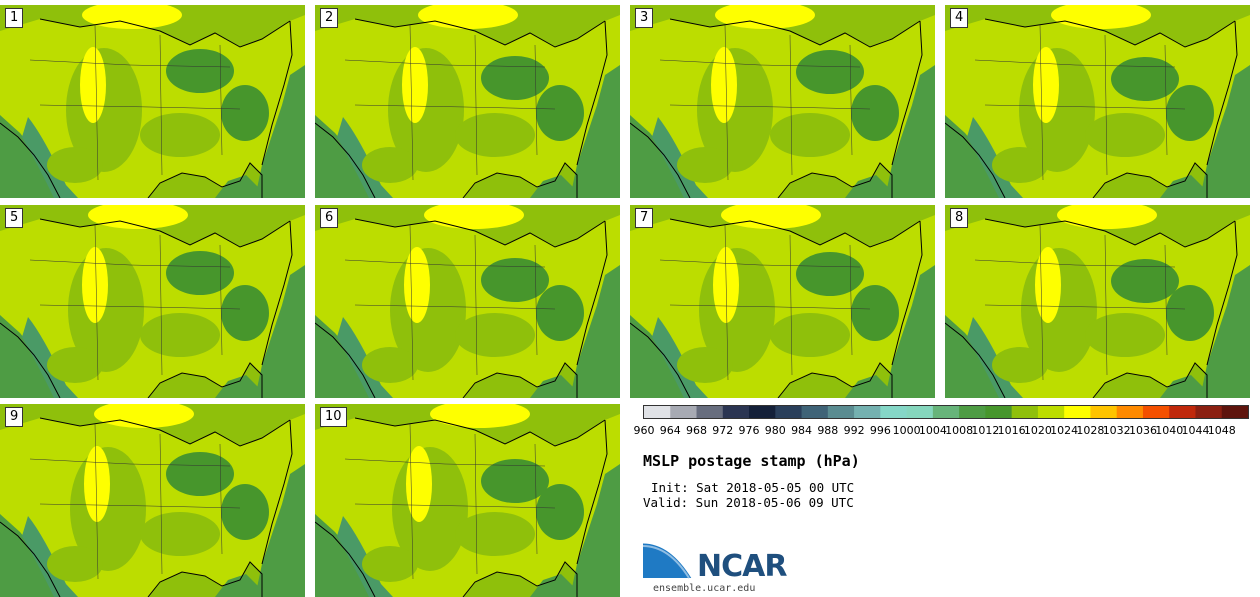 This screenshot has height=597, width=1260. What do you see at coordinates (644, 218) in the screenshot?
I see `member-label: 7` at bounding box center [644, 218].